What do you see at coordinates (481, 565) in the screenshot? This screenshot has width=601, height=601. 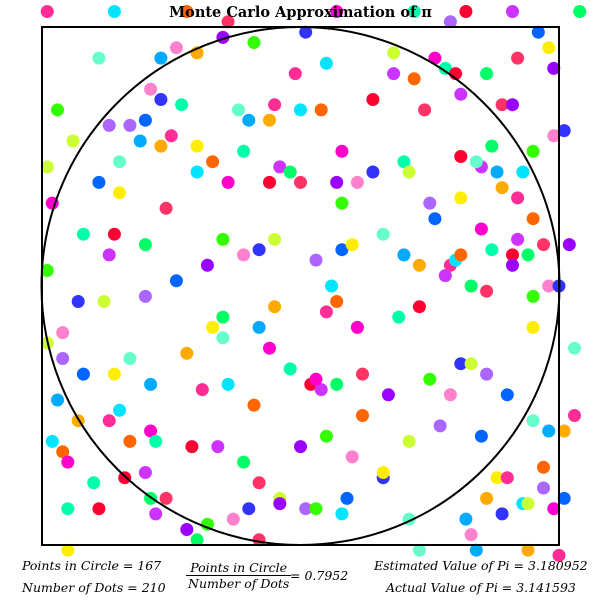 I see `estimated-pi-label: Estimated Value of Pi = 3.180952` at bounding box center [481, 565].